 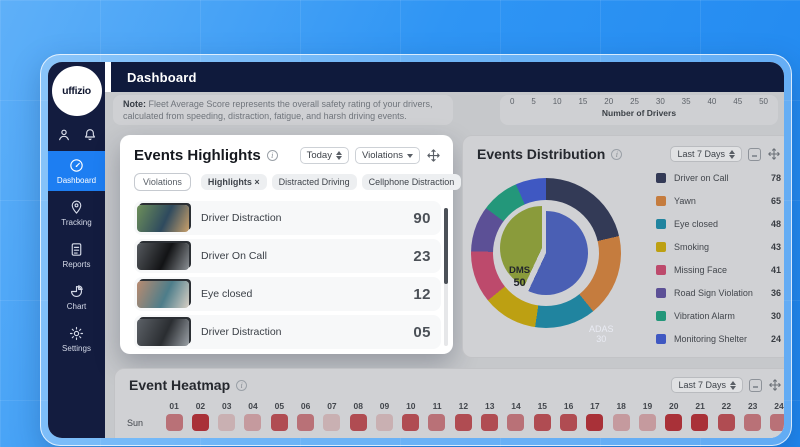 What do you see at coordinates (718, 200) in the screenshot?
I see `legend-item: Yawn 65` at bounding box center [718, 200].